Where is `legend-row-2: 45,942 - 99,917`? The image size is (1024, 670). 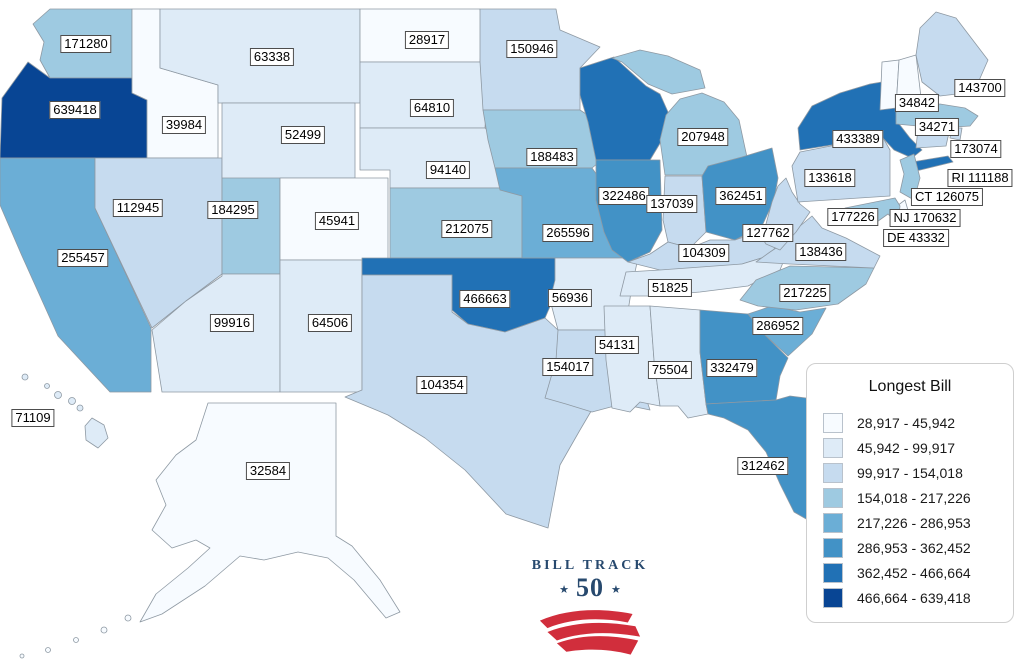
legend-row-2: 45,942 - 99,917 is located at coordinates (918, 447).